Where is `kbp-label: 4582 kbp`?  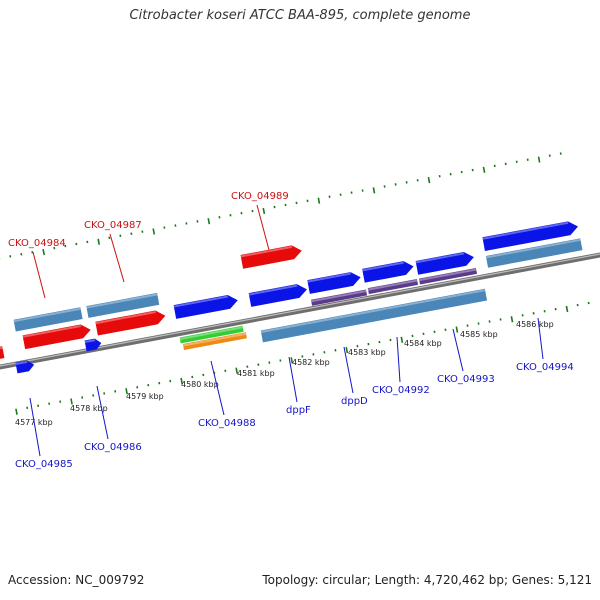
kbp-label: 4582 kbp is located at coordinates (311, 362).